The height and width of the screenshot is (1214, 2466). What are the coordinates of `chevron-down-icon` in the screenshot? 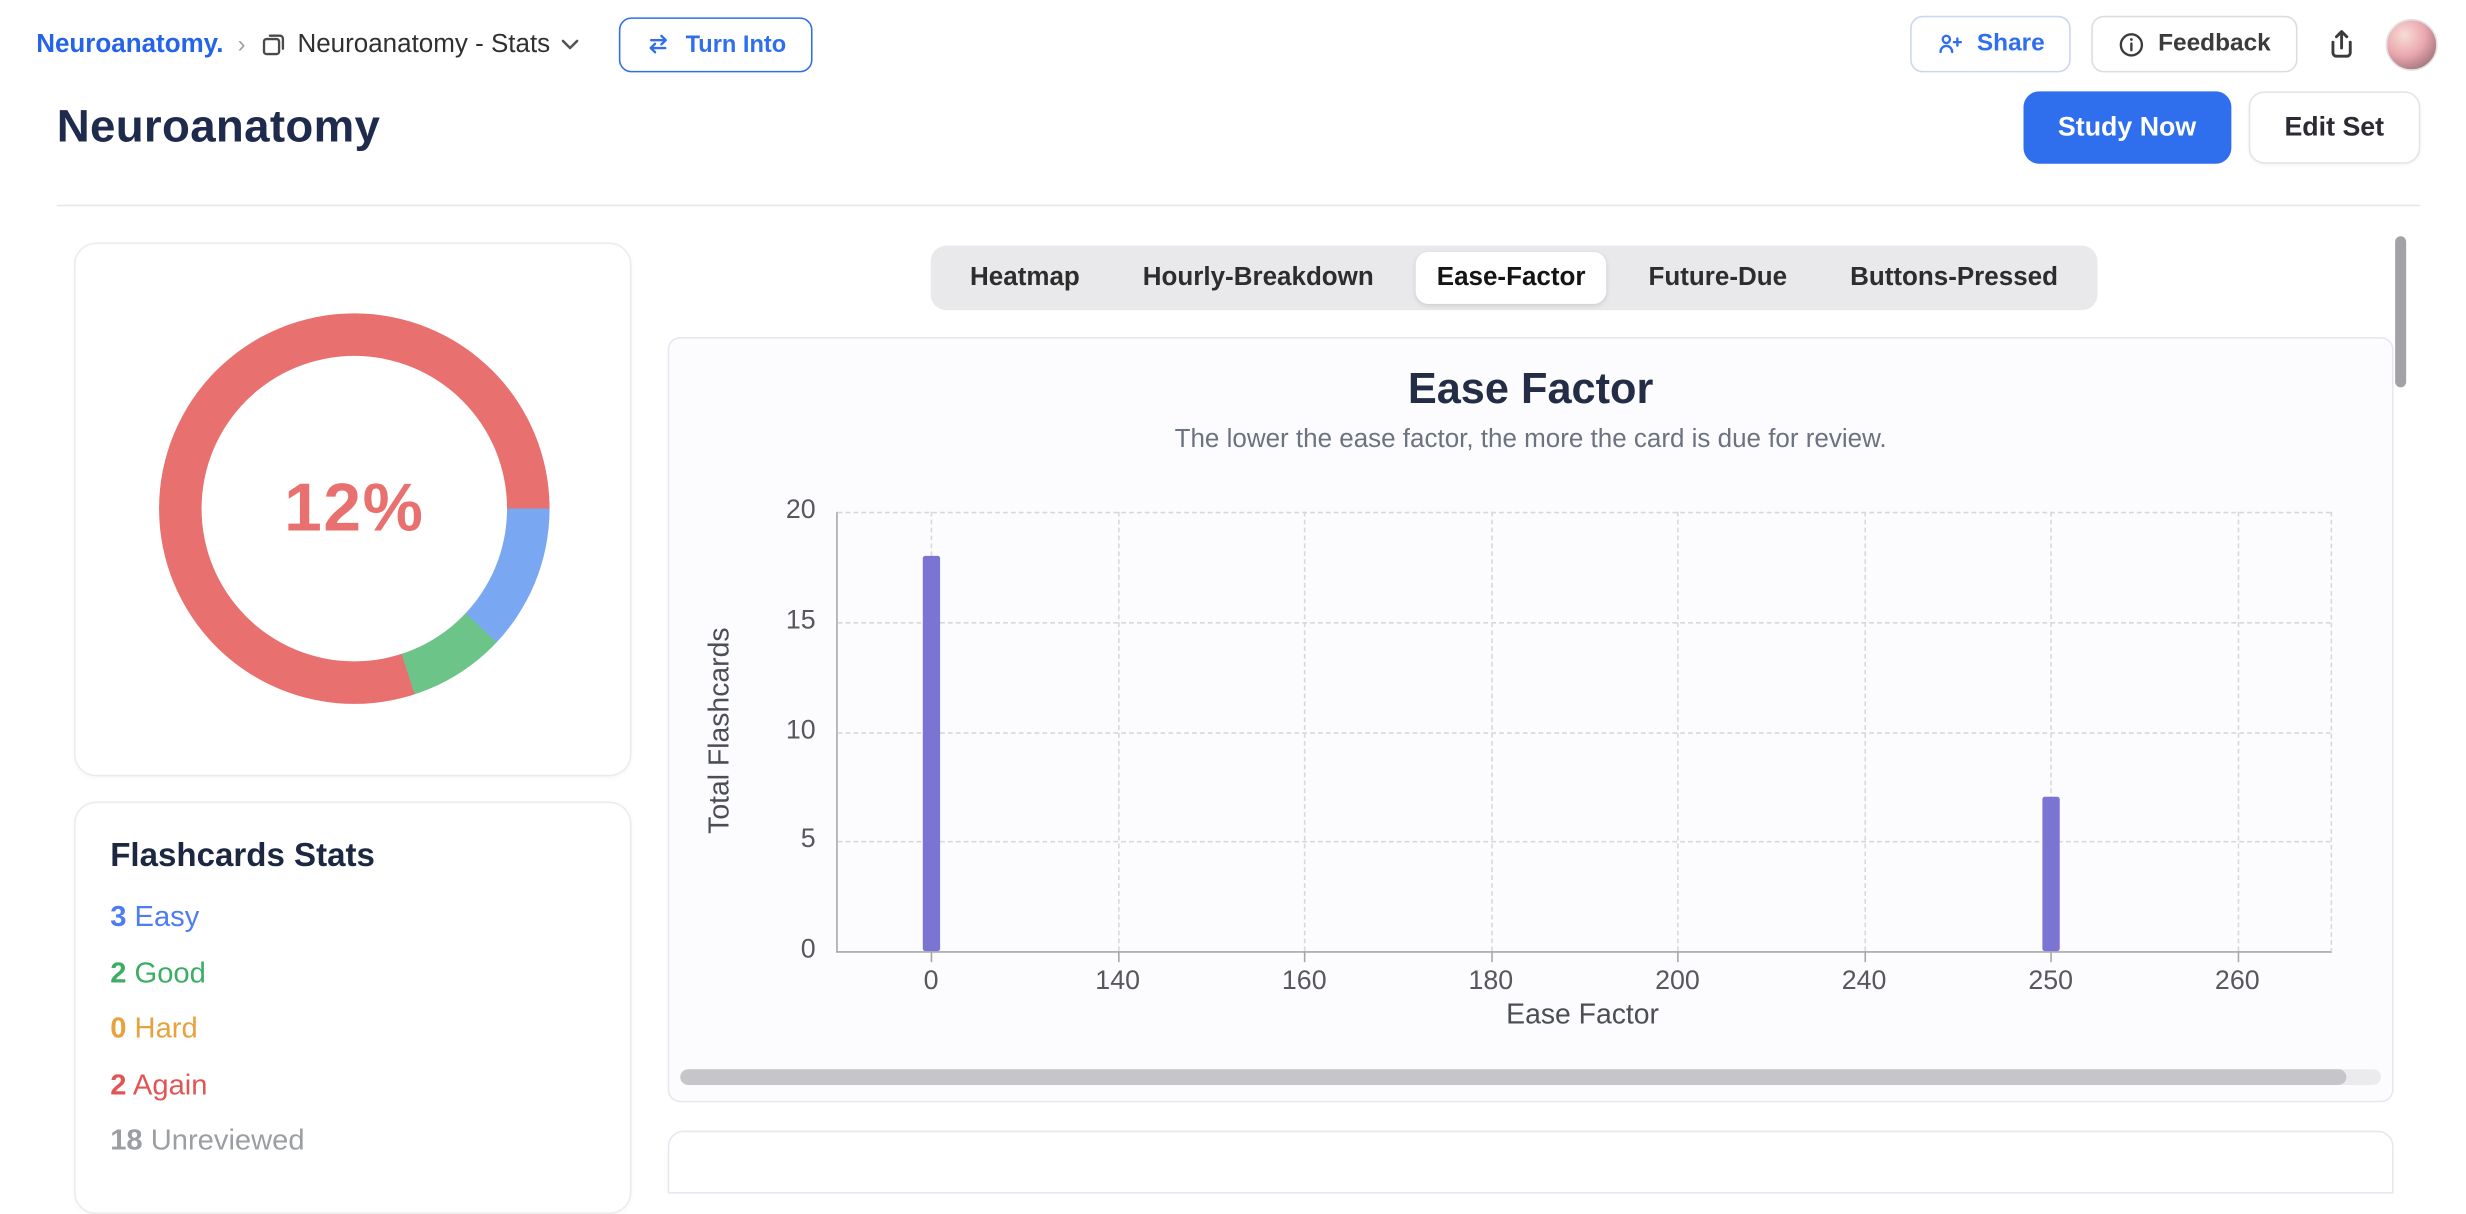 It's located at (571, 44).